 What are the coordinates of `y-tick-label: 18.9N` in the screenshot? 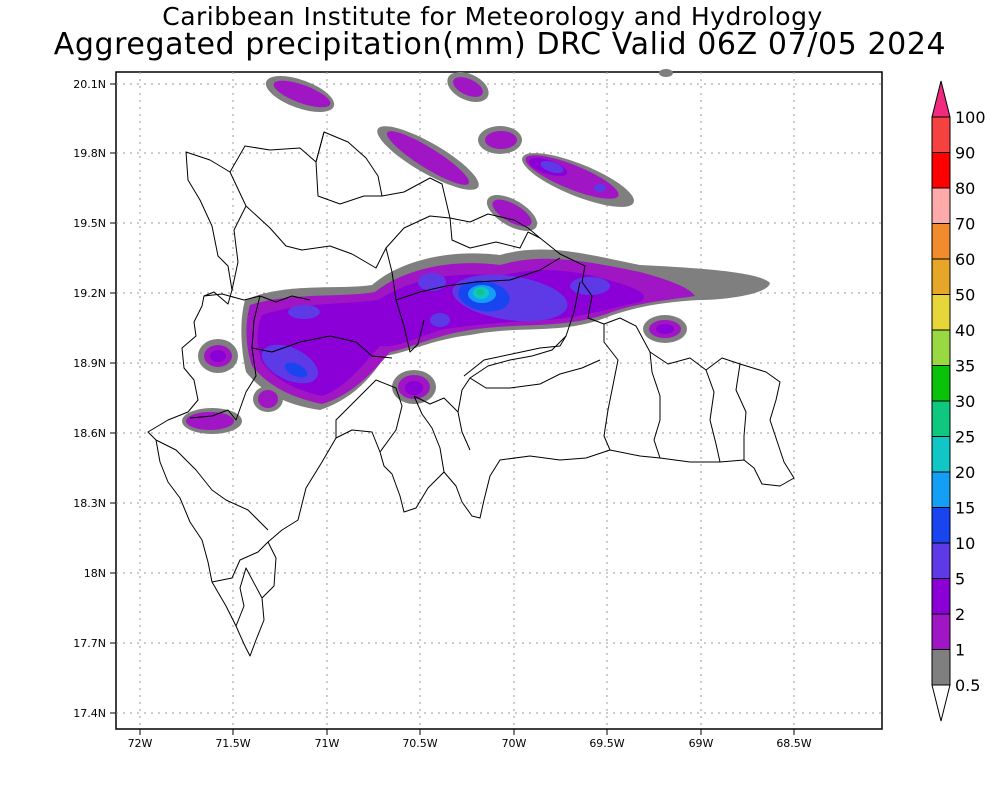 It's located at (89, 363).